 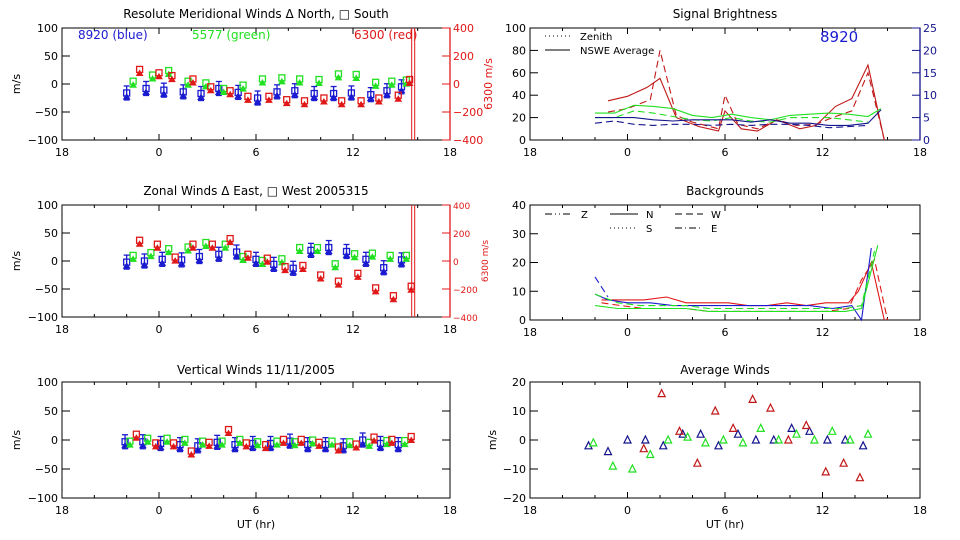 What do you see at coordinates (515, 28) in the screenshot?
I see `y-tick-label: 100` at bounding box center [515, 28].